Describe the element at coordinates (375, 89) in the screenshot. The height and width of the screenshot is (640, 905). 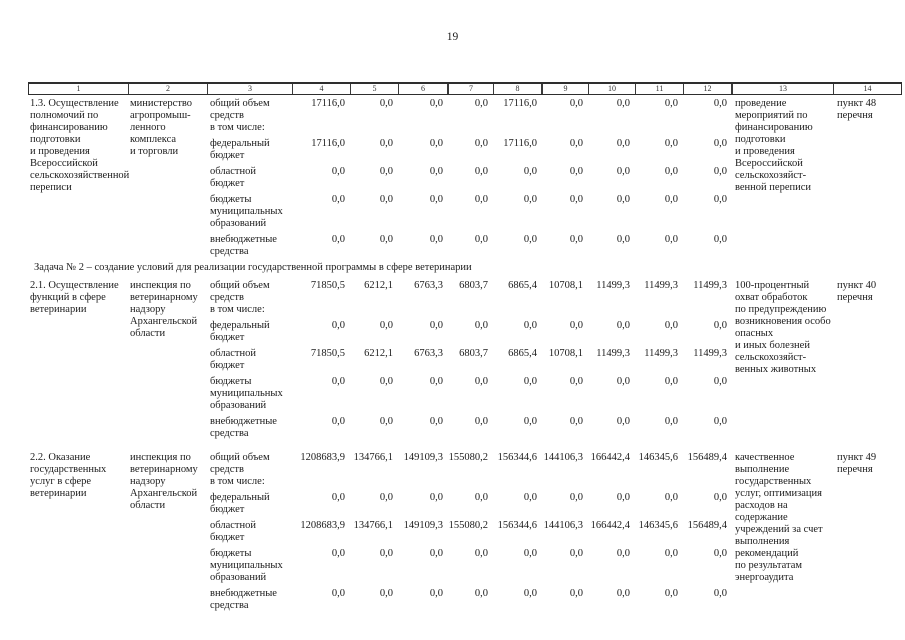
I see `column-header-5: 5` at that location.